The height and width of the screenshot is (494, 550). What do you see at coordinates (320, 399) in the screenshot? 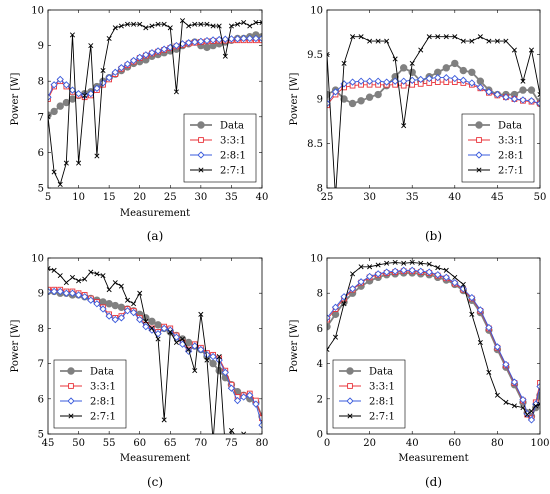
I see `y-tick-label: 2` at bounding box center [320, 399].